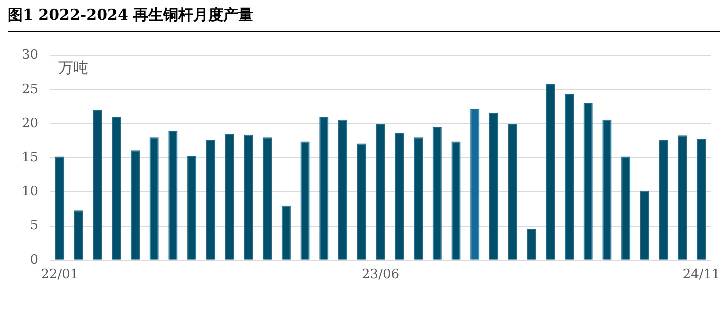 The image size is (725, 320). What do you see at coordinates (30, 158) in the screenshot?
I see `y-tick-label: 15` at bounding box center [30, 158].